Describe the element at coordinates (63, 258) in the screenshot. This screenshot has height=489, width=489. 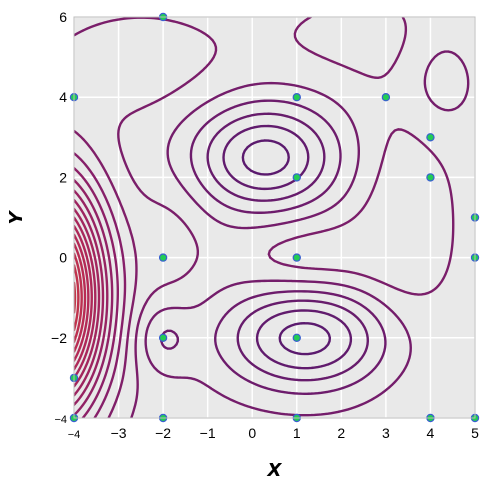
I see `y-tick-label: 0` at that location.